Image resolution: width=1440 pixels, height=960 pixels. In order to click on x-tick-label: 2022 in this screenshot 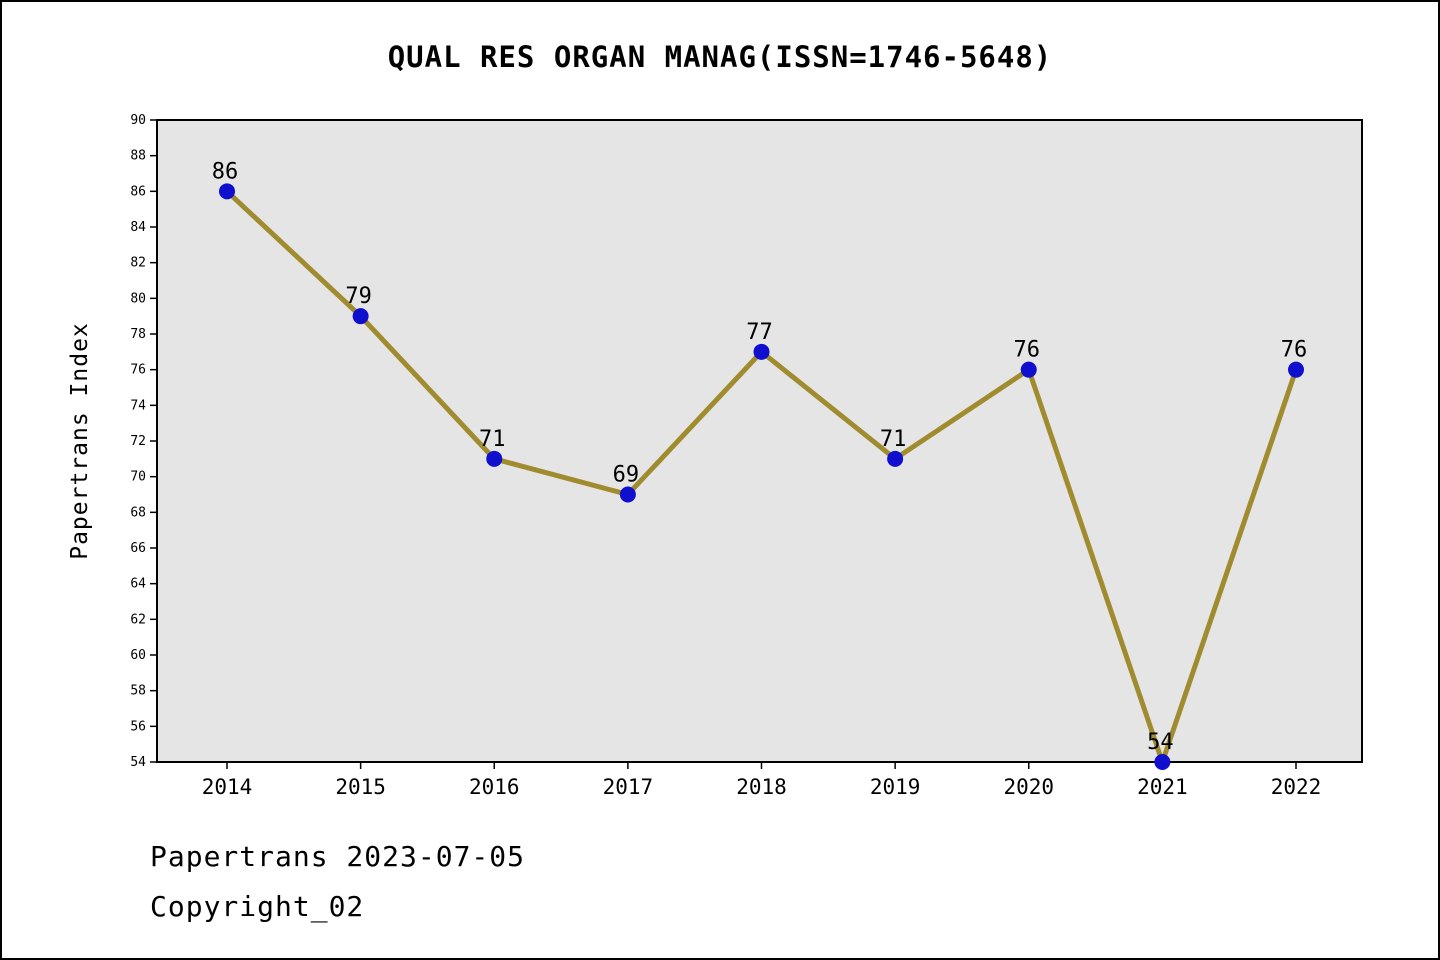, I will do `click(1296, 787)`.